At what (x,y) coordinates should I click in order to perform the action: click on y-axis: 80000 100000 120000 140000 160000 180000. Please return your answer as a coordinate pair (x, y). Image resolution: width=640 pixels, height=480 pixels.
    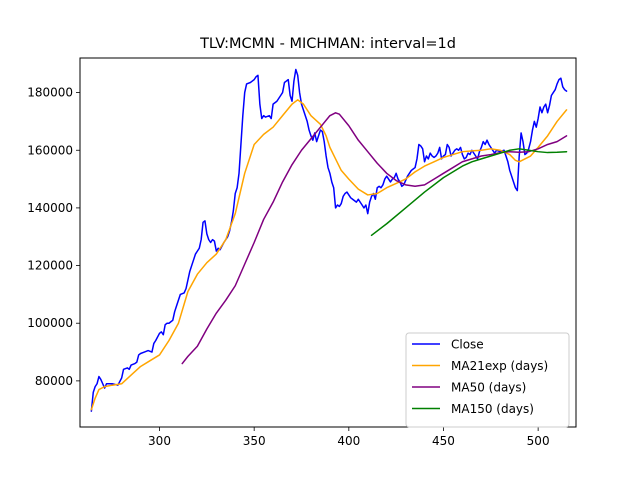
    Looking at the image, I should click on (53, 237).